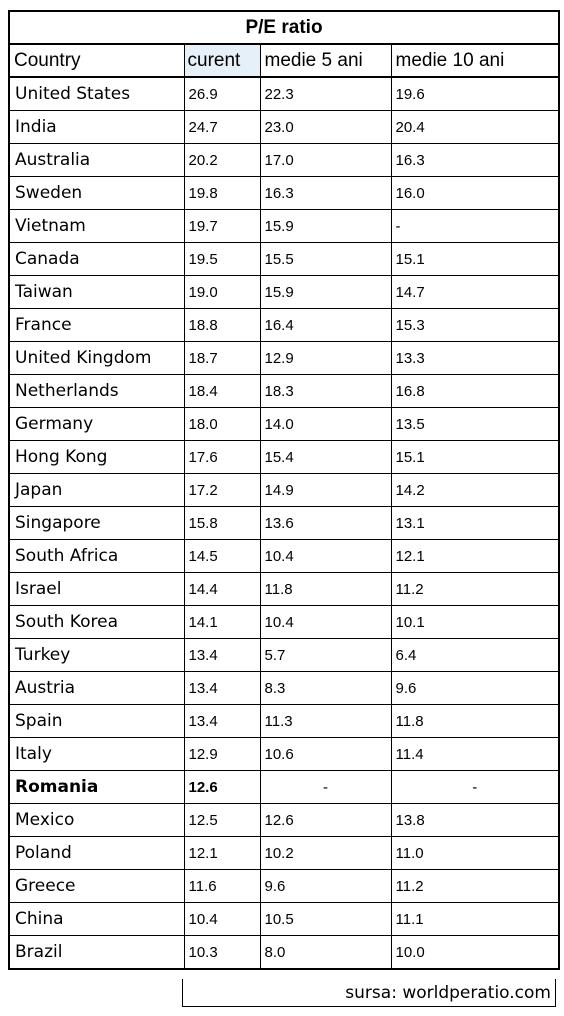 The image size is (564, 1016). What do you see at coordinates (96, 721) in the screenshot?
I see `country-cell: Spain` at bounding box center [96, 721].